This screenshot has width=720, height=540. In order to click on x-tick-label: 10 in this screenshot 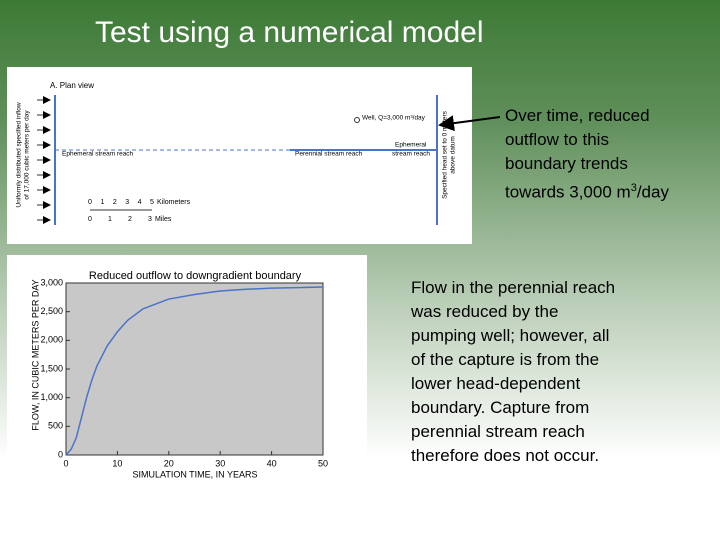, I will do `click(117, 463)`.